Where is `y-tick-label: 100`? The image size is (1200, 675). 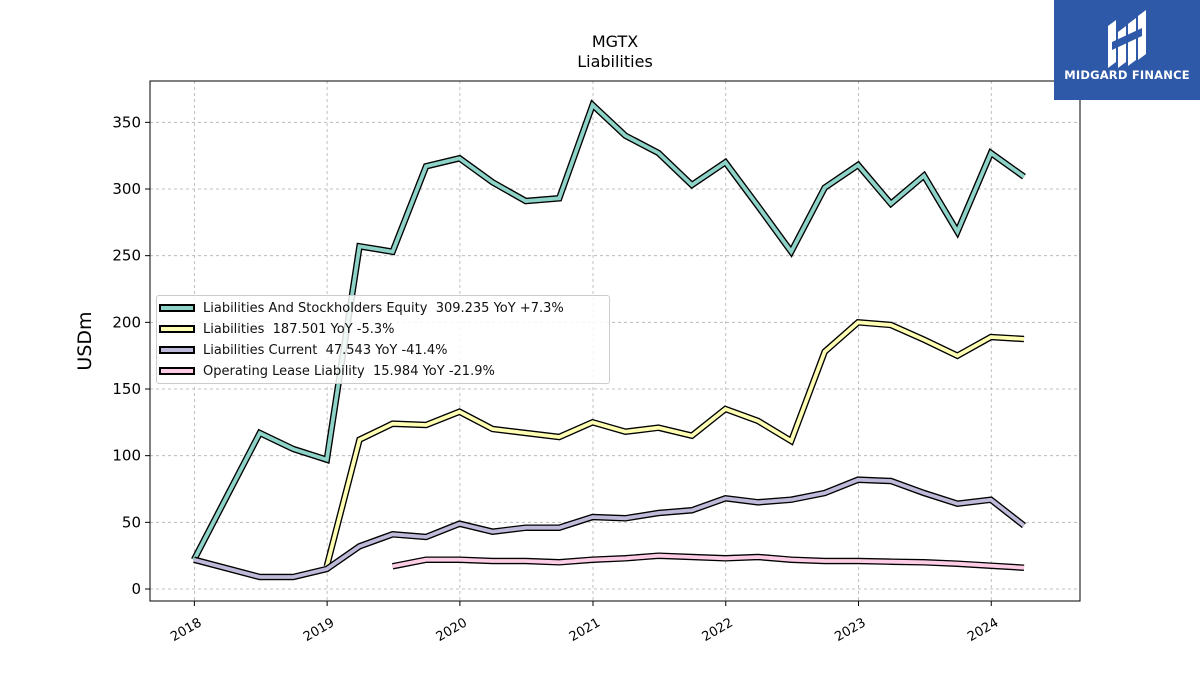
y-tick-label: 100 is located at coordinates (126, 456).